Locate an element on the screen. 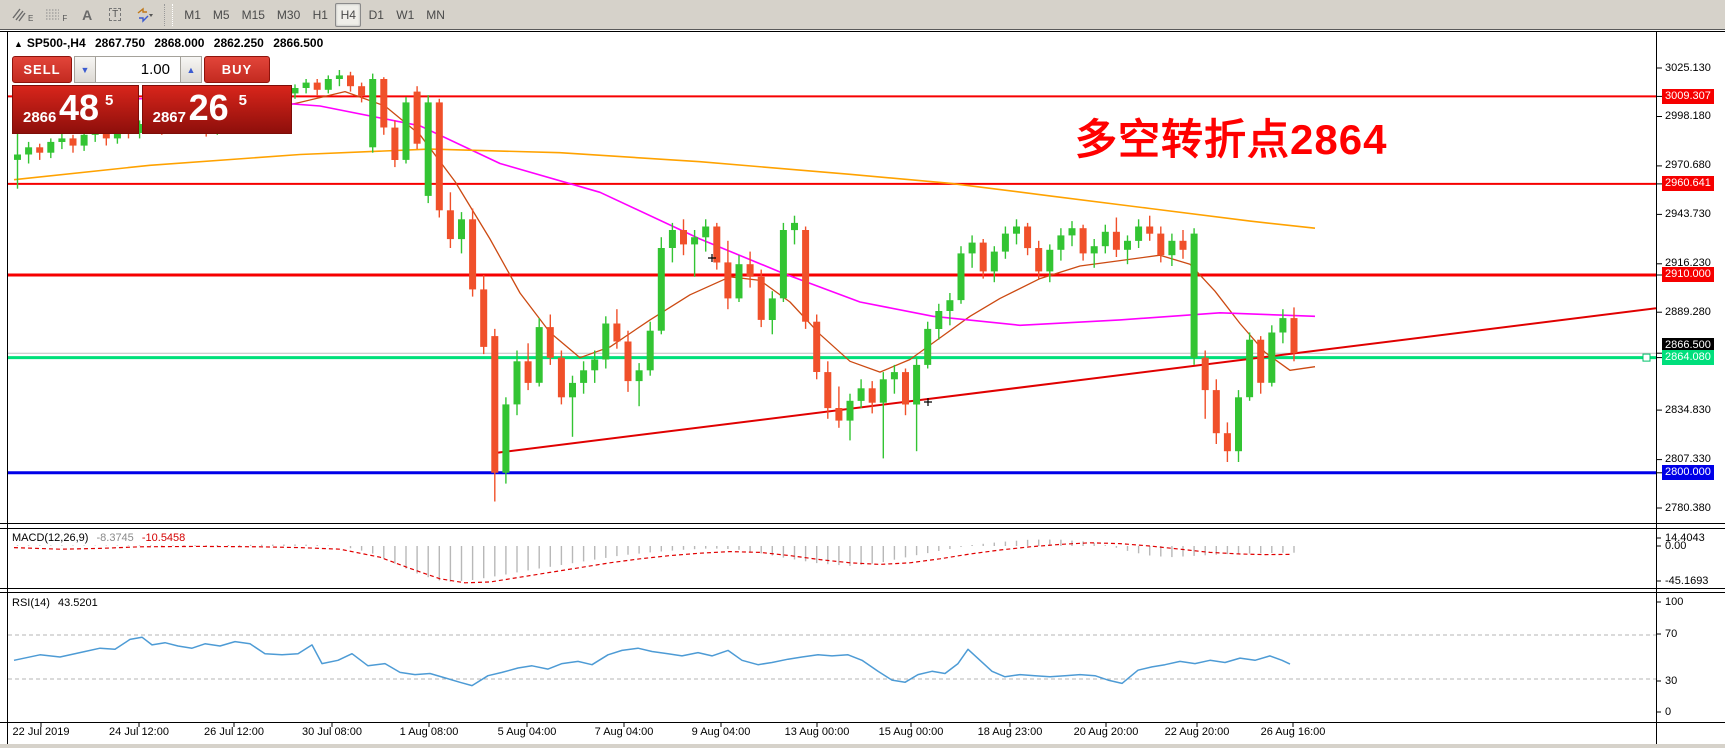 Image resolution: width=1725 pixels, height=748 pixels. chart-toolbar: E F A T M1 M5 M15 M30 H1 H4 D1 W1 MN is located at coordinates (862, 15).